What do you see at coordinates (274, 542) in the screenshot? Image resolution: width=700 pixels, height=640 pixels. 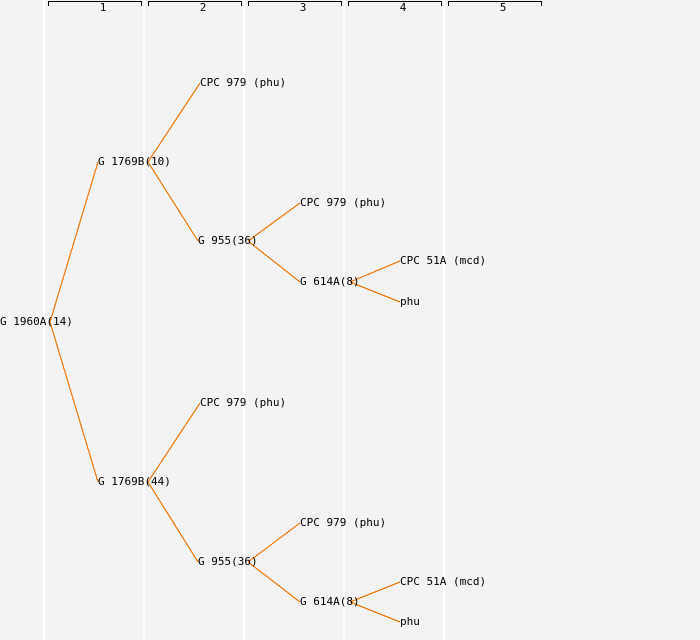 I see `pedigree-edge-l2-l2a` at bounding box center [274, 542].